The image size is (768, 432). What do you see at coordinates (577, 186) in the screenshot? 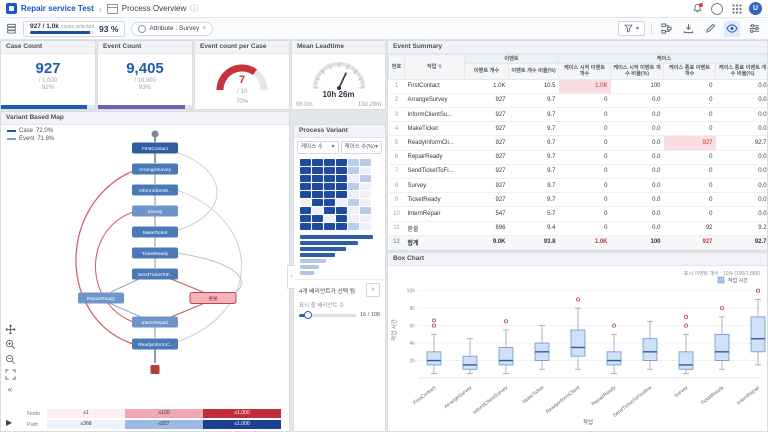
I see `table-row: 8 Survey 927 9.7 0 0.0 0 0.0` at bounding box center [577, 186].